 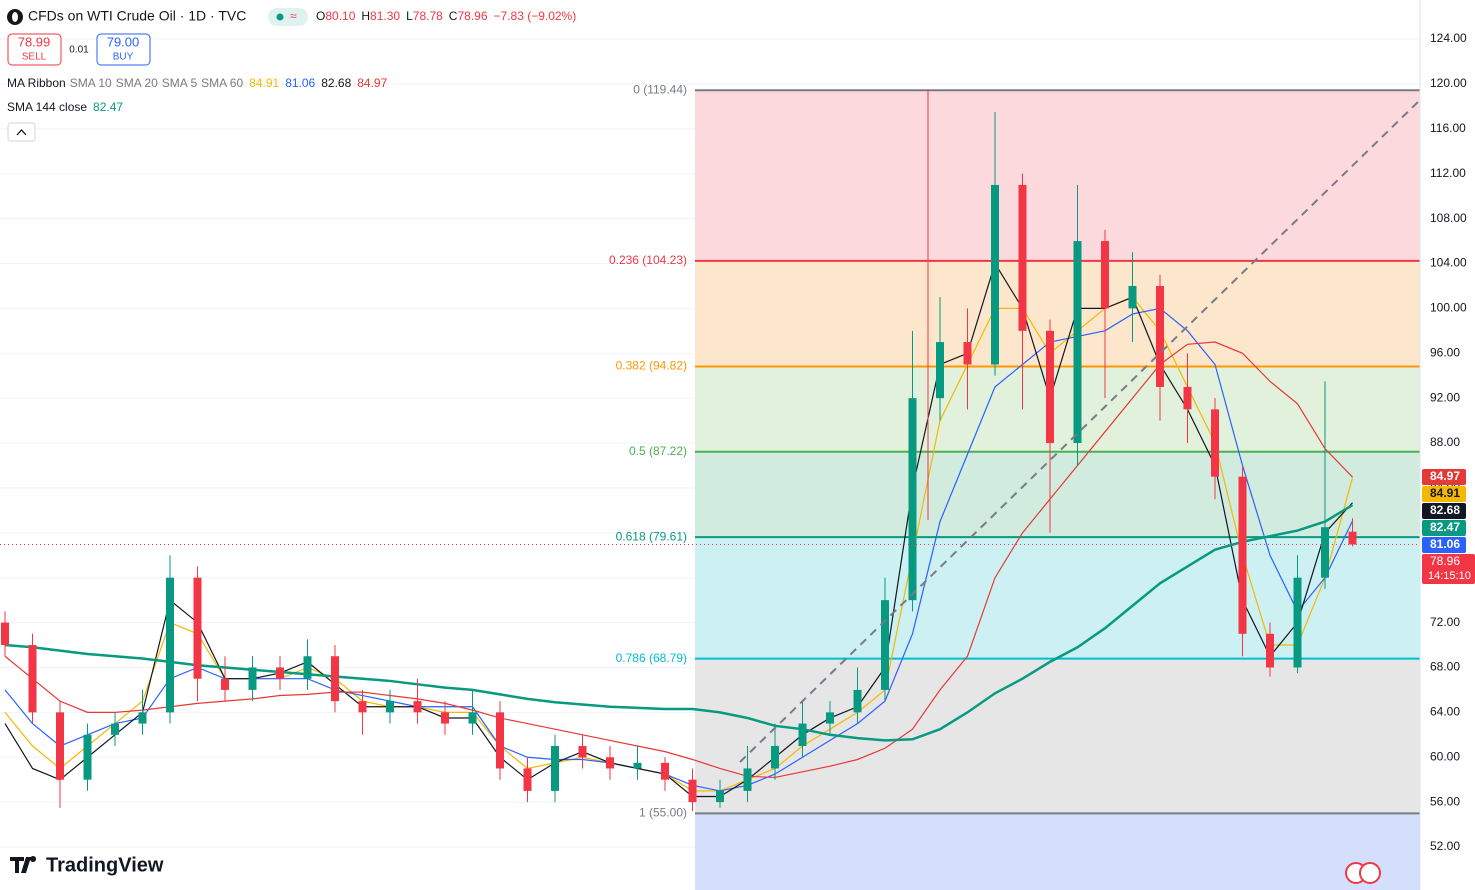 What do you see at coordinates (1448, 263) in the screenshot?
I see `y-tick-label: 104.00` at bounding box center [1448, 263].